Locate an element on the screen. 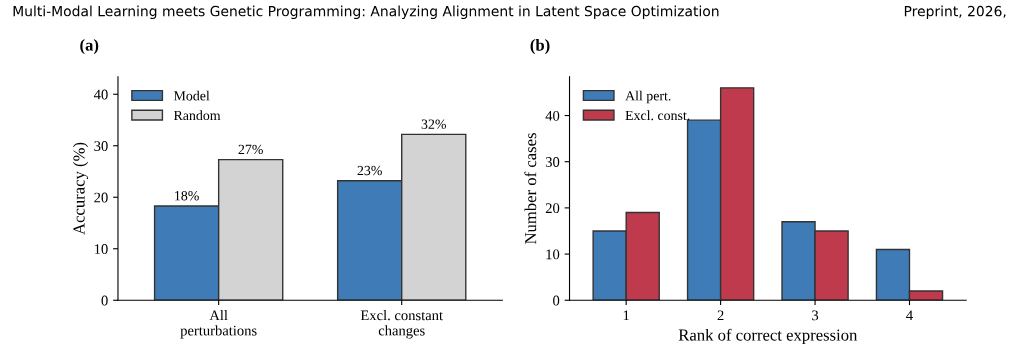 This screenshot has width=1017, height=352. x-tick-label: 3 is located at coordinates (815, 315).